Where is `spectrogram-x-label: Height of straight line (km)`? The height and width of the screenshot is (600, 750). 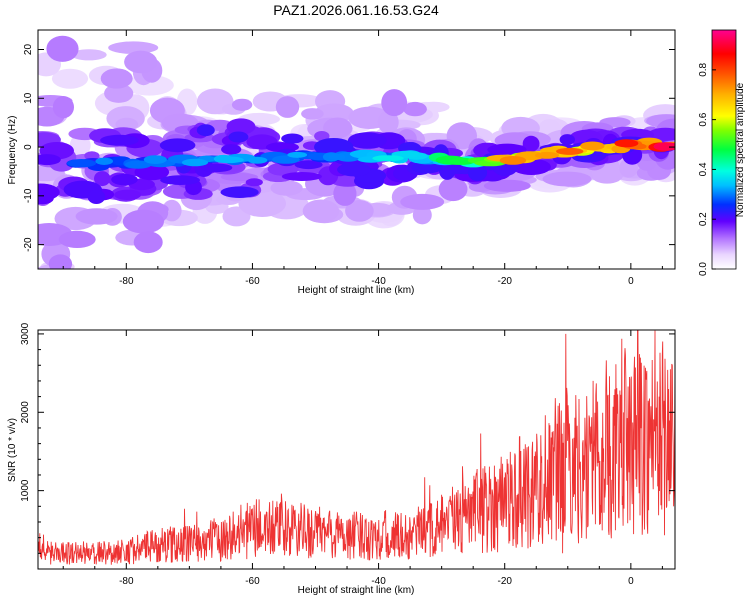
spectrogram-x-label: Height of straight line (km) is located at coordinates (356, 290).